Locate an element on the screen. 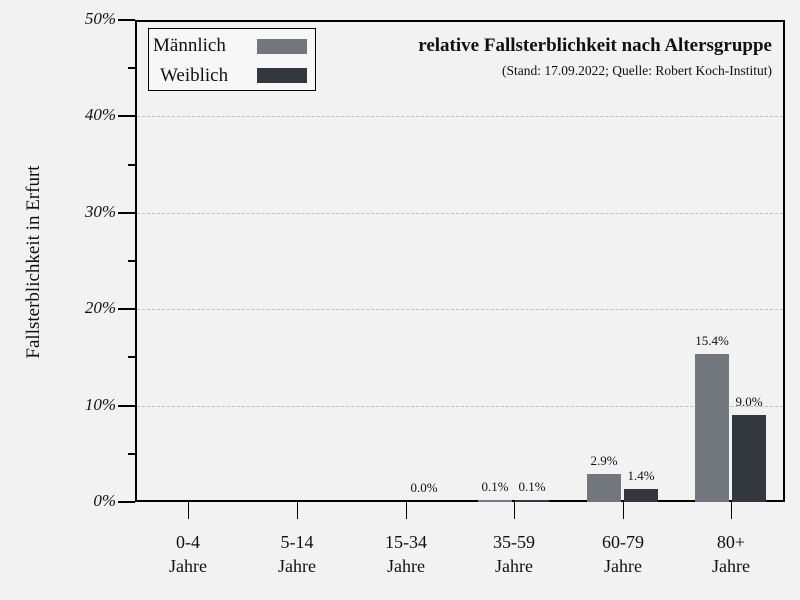 The width and height of the screenshot is (800, 600). y-tick-label: 50% is located at coordinates (100, 18).